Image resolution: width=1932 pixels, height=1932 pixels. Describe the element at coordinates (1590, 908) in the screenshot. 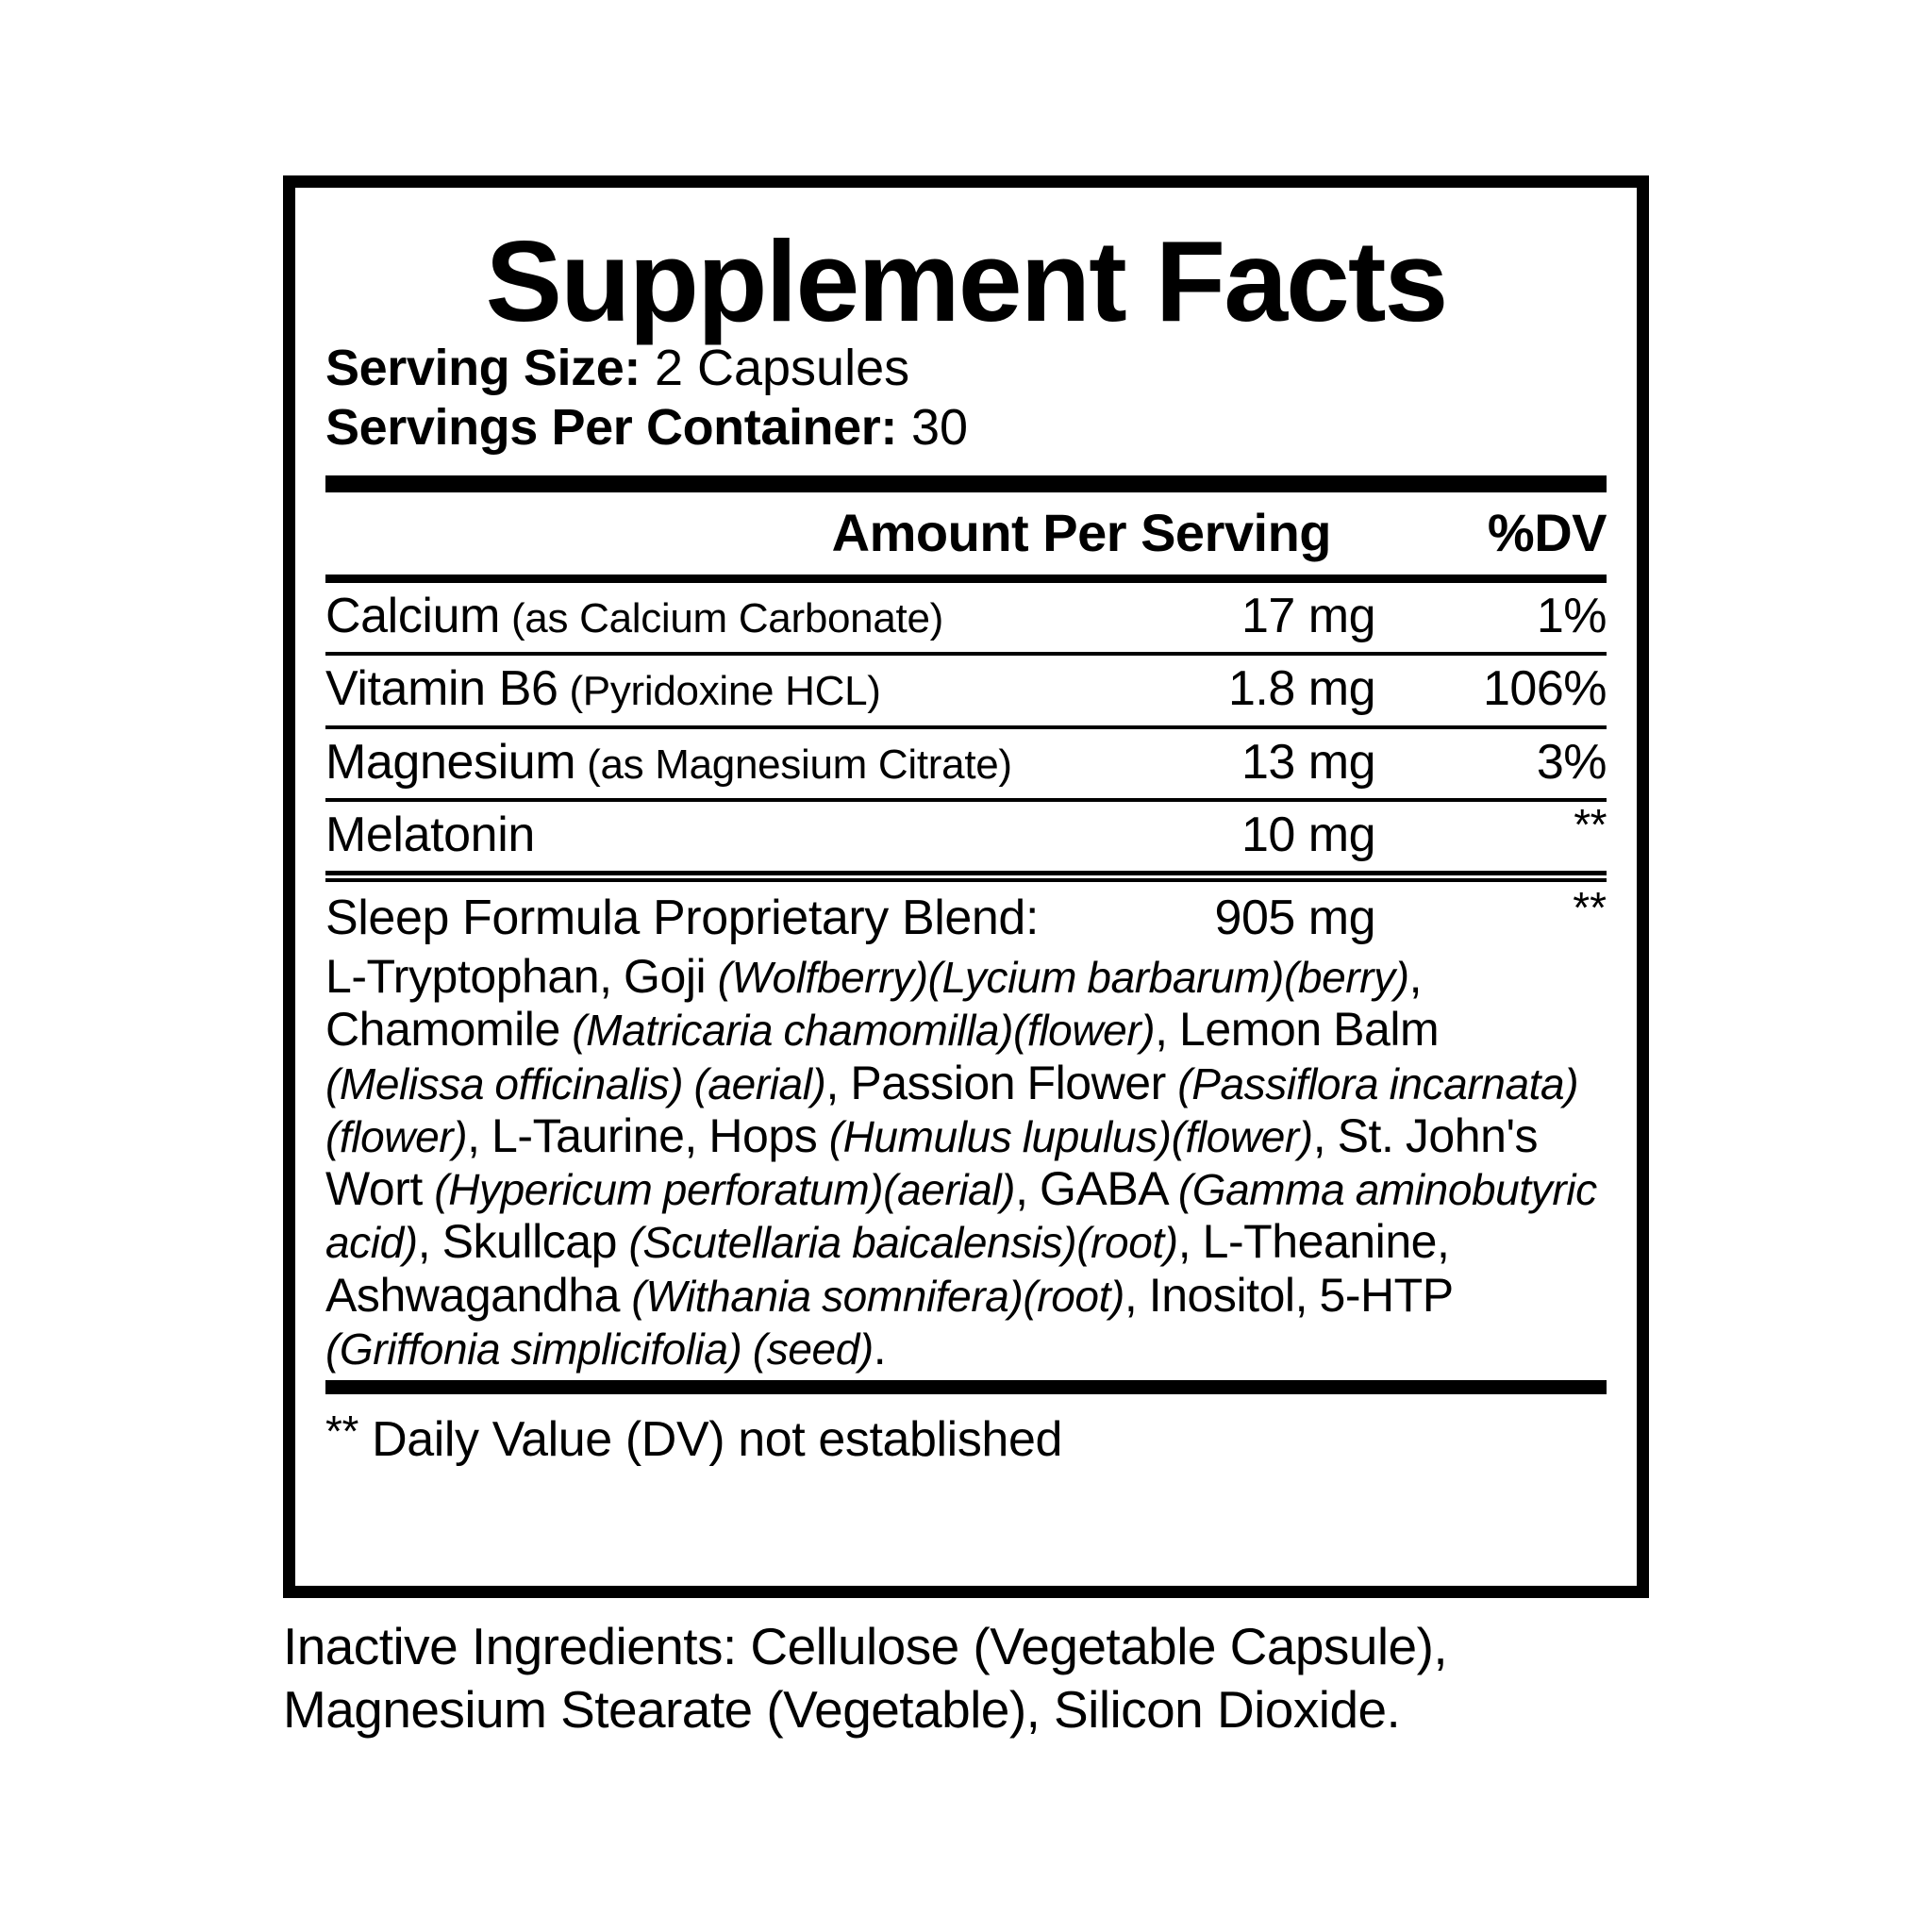

I see `blend-dv: **` at that location.